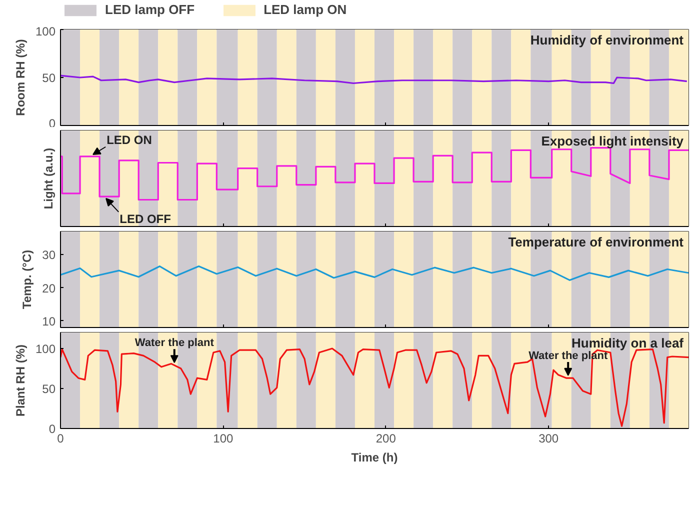  What do you see at coordinates (60, 439) in the screenshot?
I see `x-tick-label: 0` at bounding box center [60, 439].